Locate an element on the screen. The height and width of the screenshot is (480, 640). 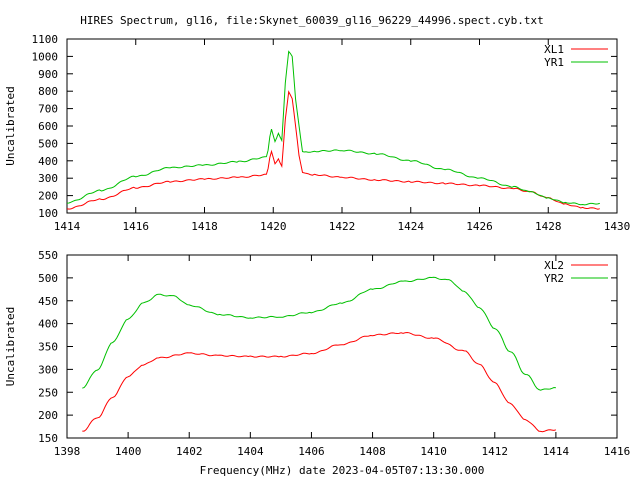
x-tick-label: 1410 is located at coordinates (433, 451).